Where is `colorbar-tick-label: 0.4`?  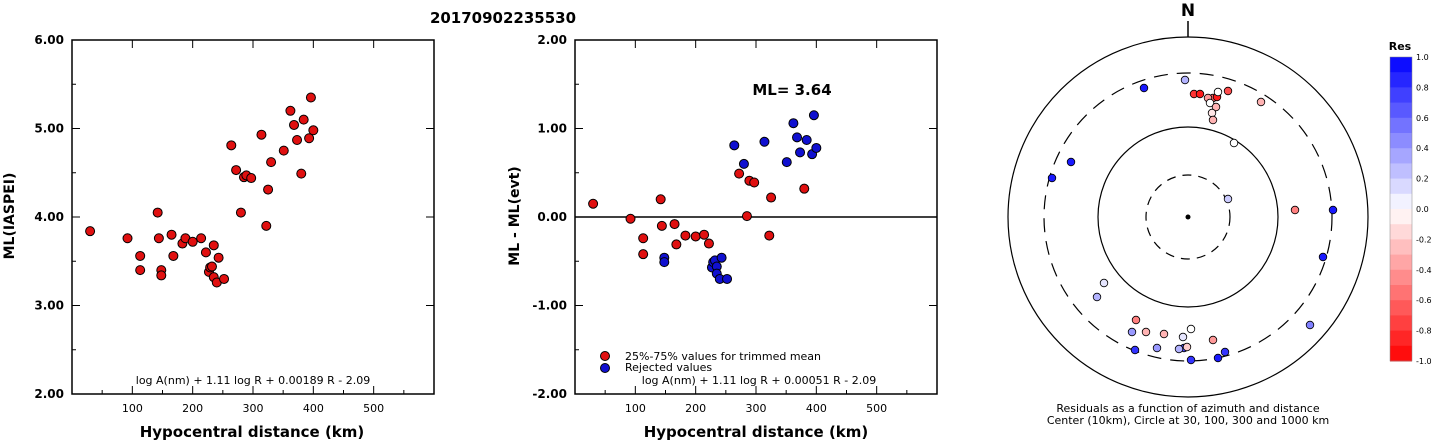 colorbar-tick-label: 0.4 is located at coordinates (1422, 148).